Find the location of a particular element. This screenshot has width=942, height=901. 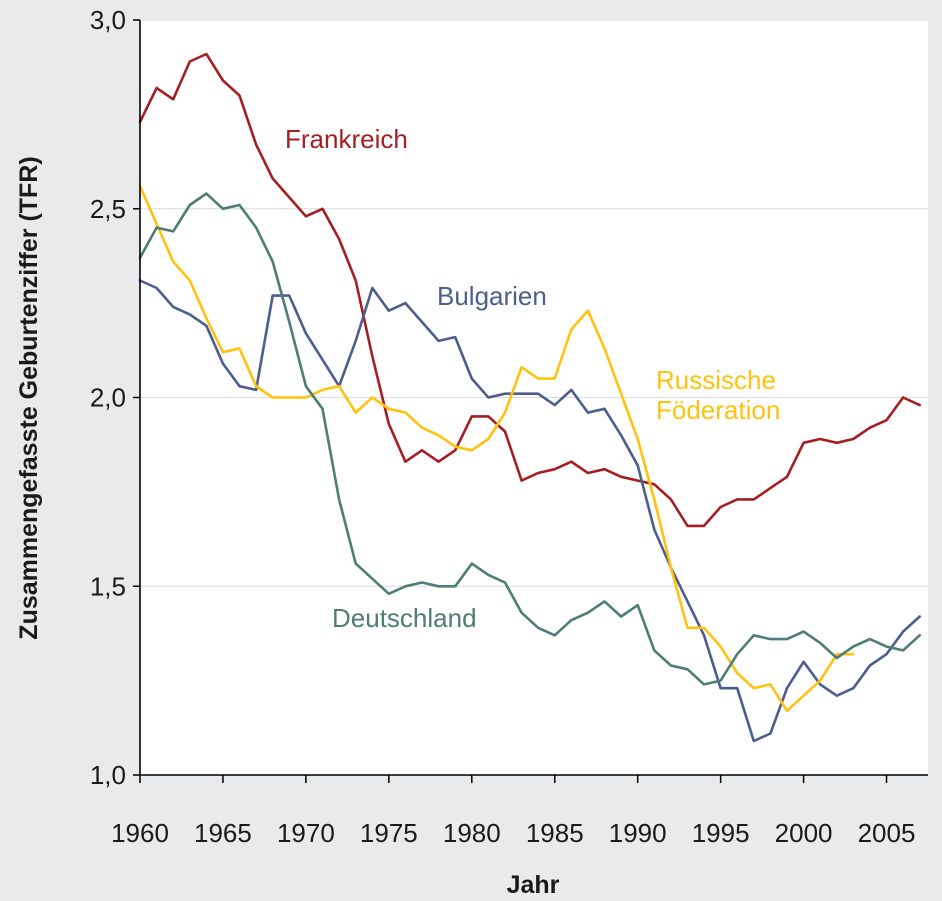

x-tick-label: 2000 is located at coordinates (804, 833).